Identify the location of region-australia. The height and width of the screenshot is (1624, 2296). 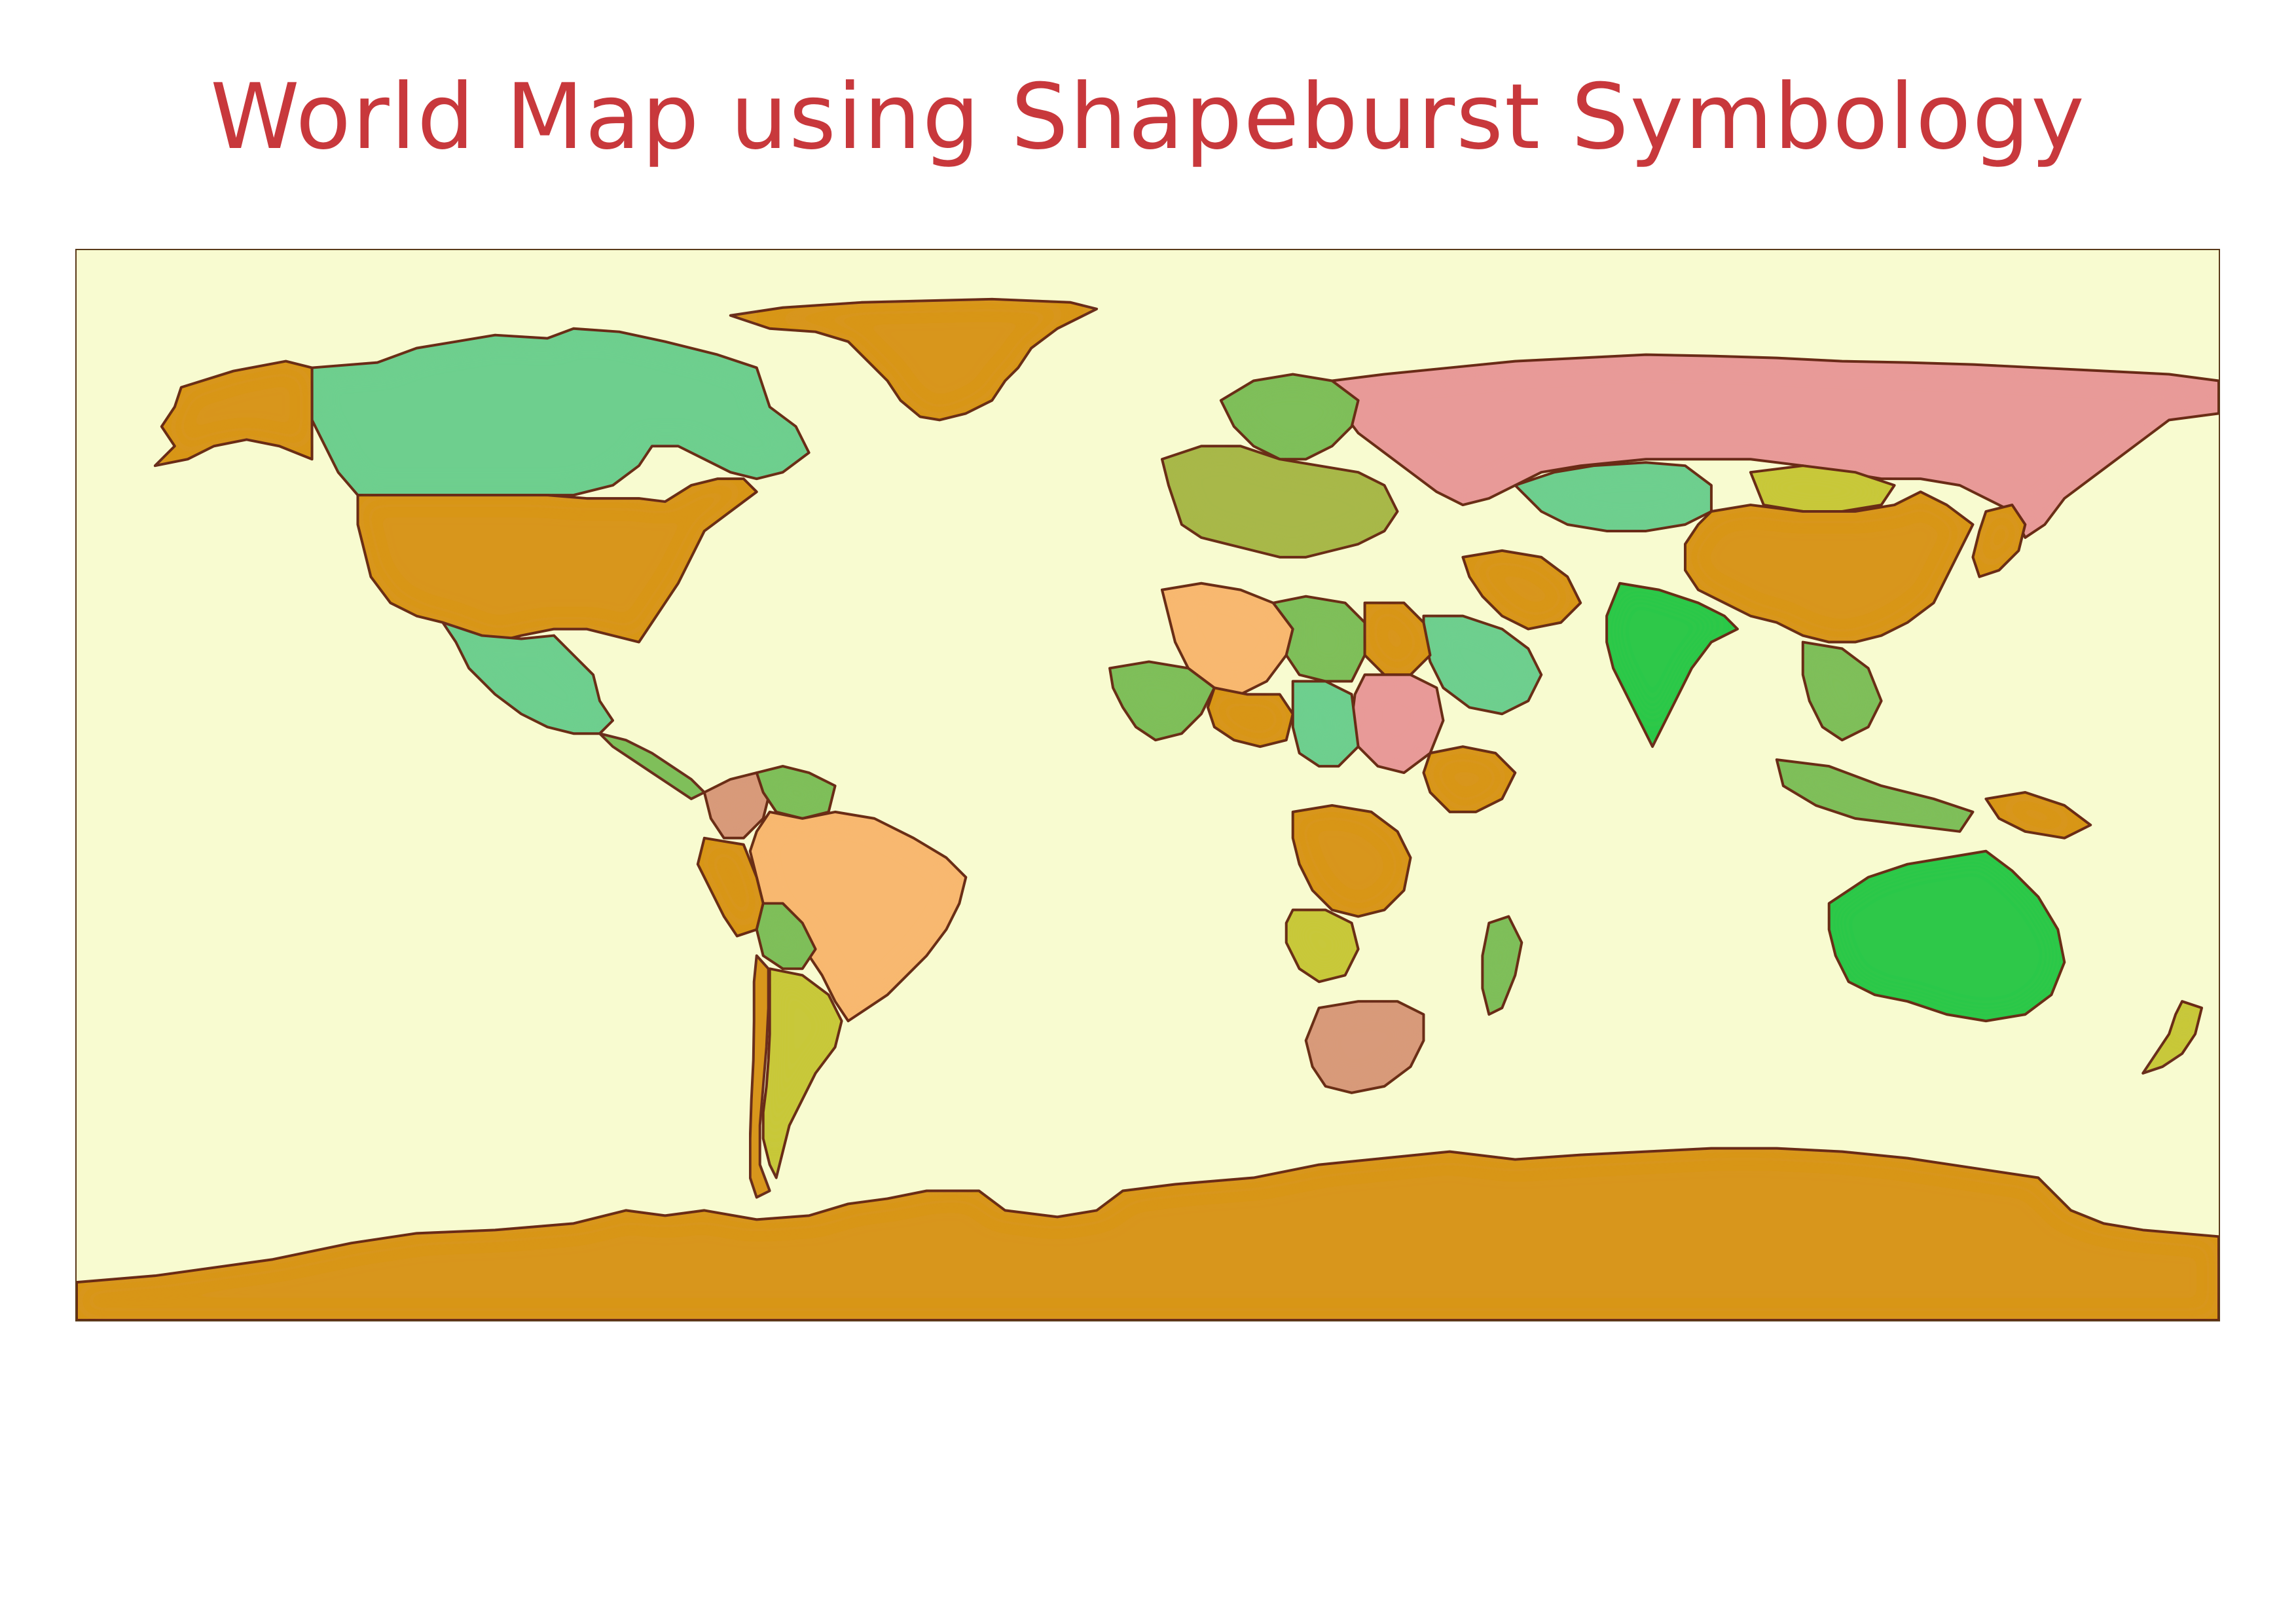
(1946, 936).